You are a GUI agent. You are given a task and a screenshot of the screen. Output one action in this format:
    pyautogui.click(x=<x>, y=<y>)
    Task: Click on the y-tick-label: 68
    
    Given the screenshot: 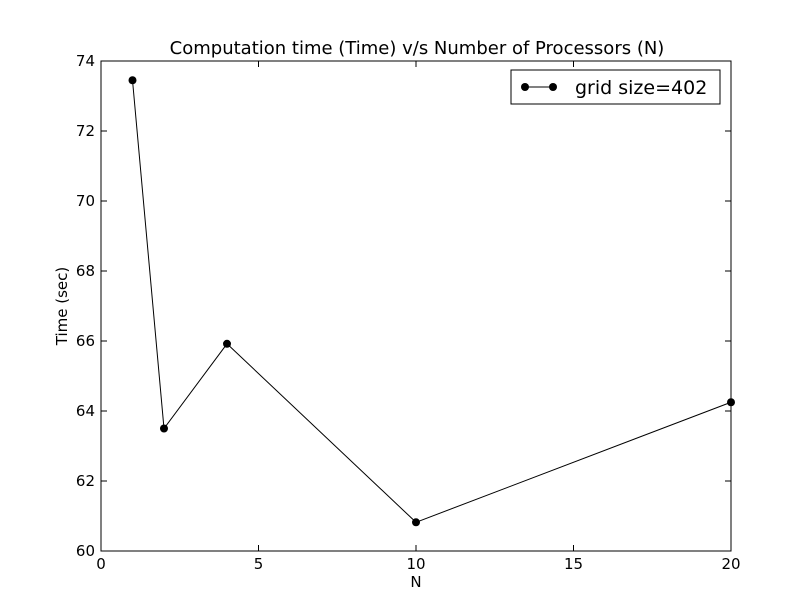 What is the action you would take?
    pyautogui.click(x=85, y=271)
    